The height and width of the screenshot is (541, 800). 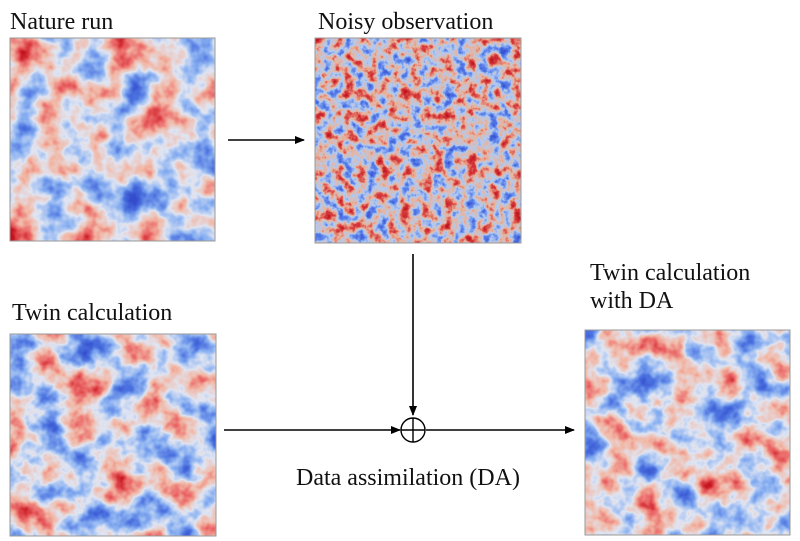 I want to click on panel-title: Nature run, so click(x=61, y=22).